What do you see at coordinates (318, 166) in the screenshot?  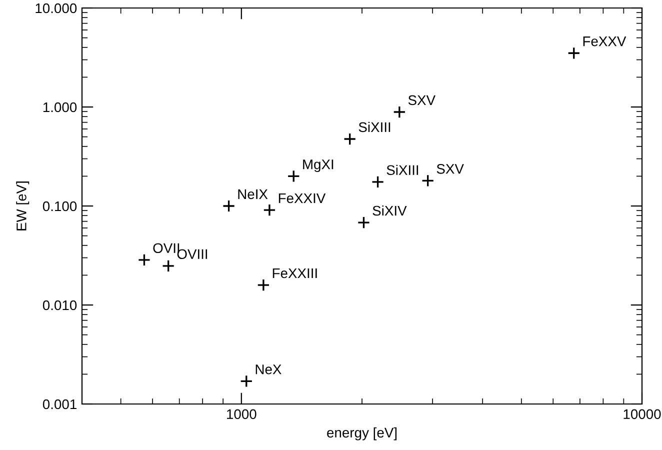 I see `annotation: MgXI` at bounding box center [318, 166].